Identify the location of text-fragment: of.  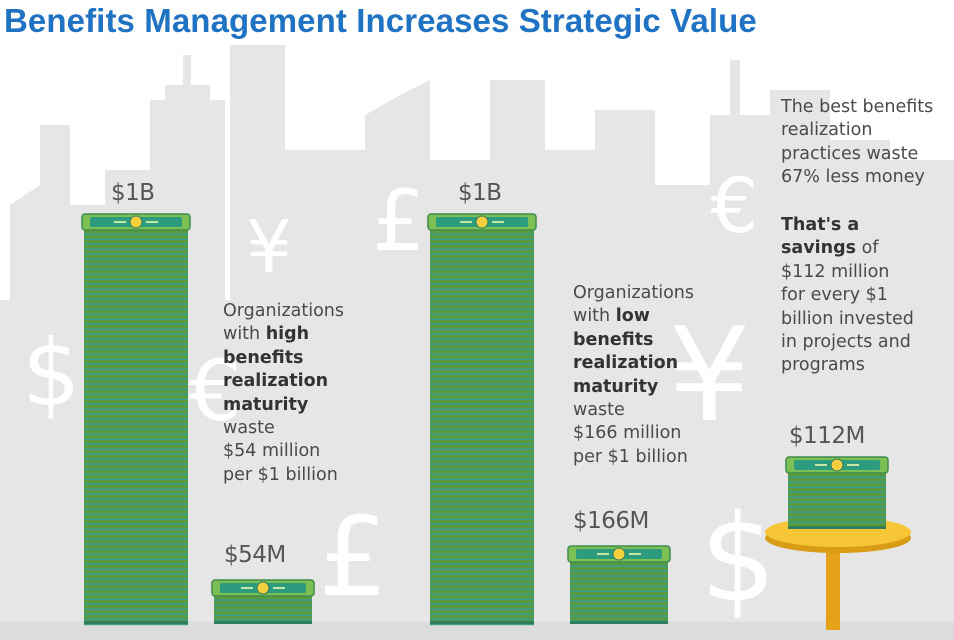
(867, 248).